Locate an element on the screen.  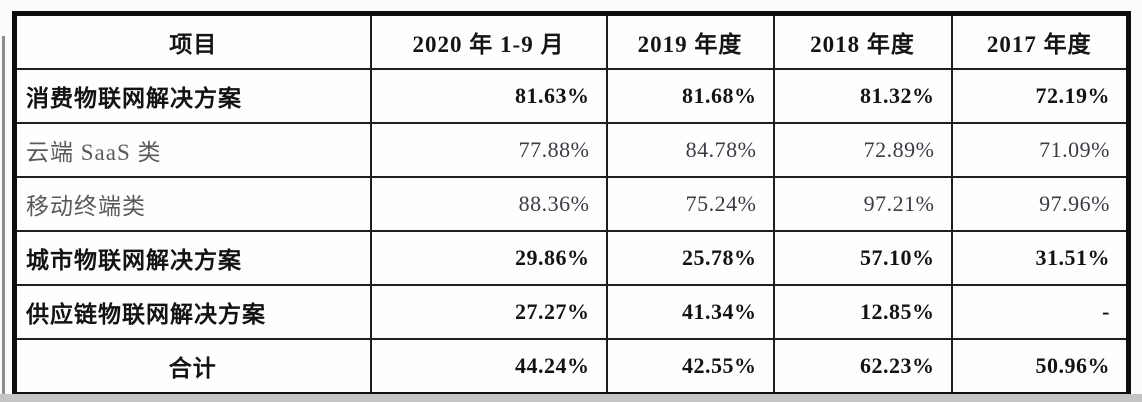
value-cell: 57.10% is located at coordinates (862, 258).